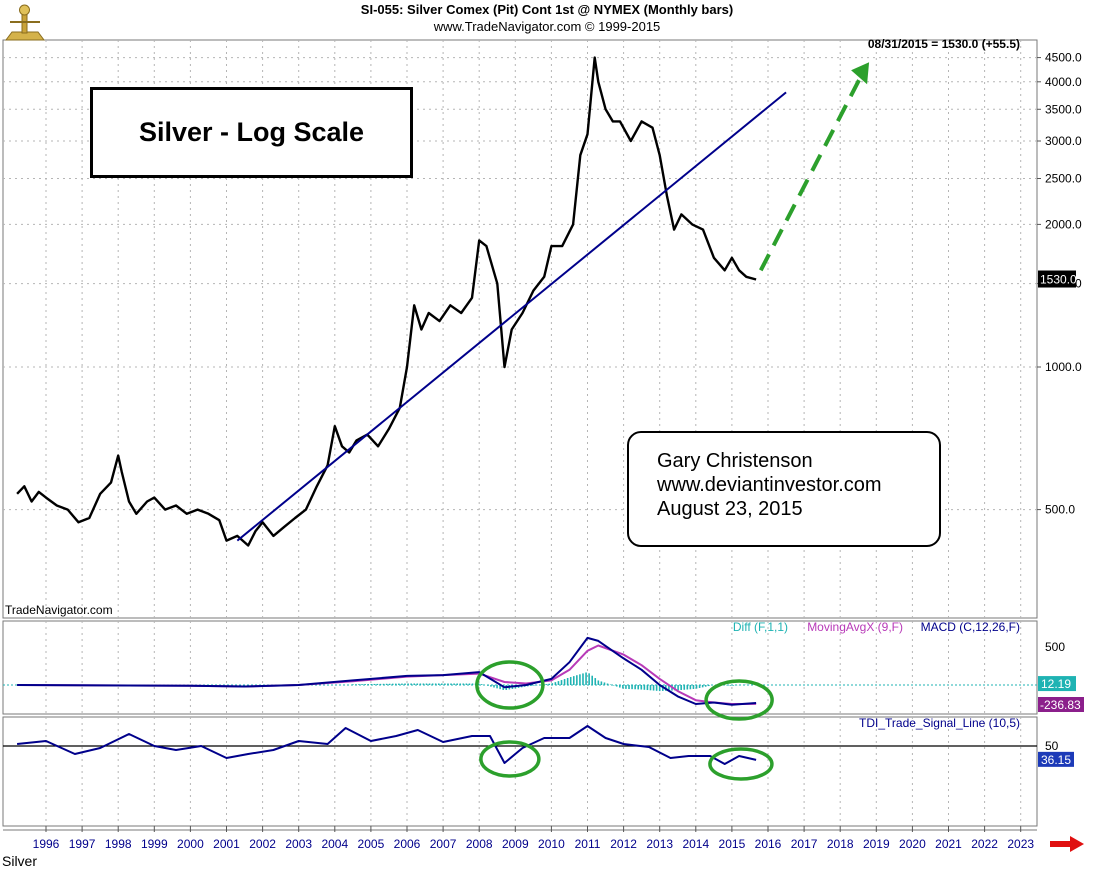 This screenshot has height=871, width=1094. What do you see at coordinates (298, 844) in the screenshot?
I see `x-tick-label: 2003` at bounding box center [298, 844].